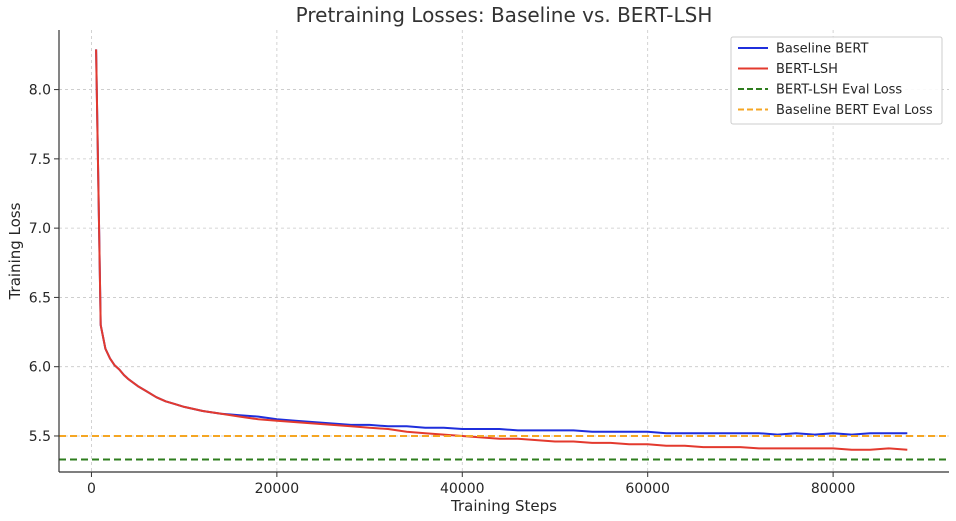 The height and width of the screenshot is (521, 956). Describe the element at coordinates (40, 91) in the screenshot. I see `y-tick-label: 8.0` at that location.